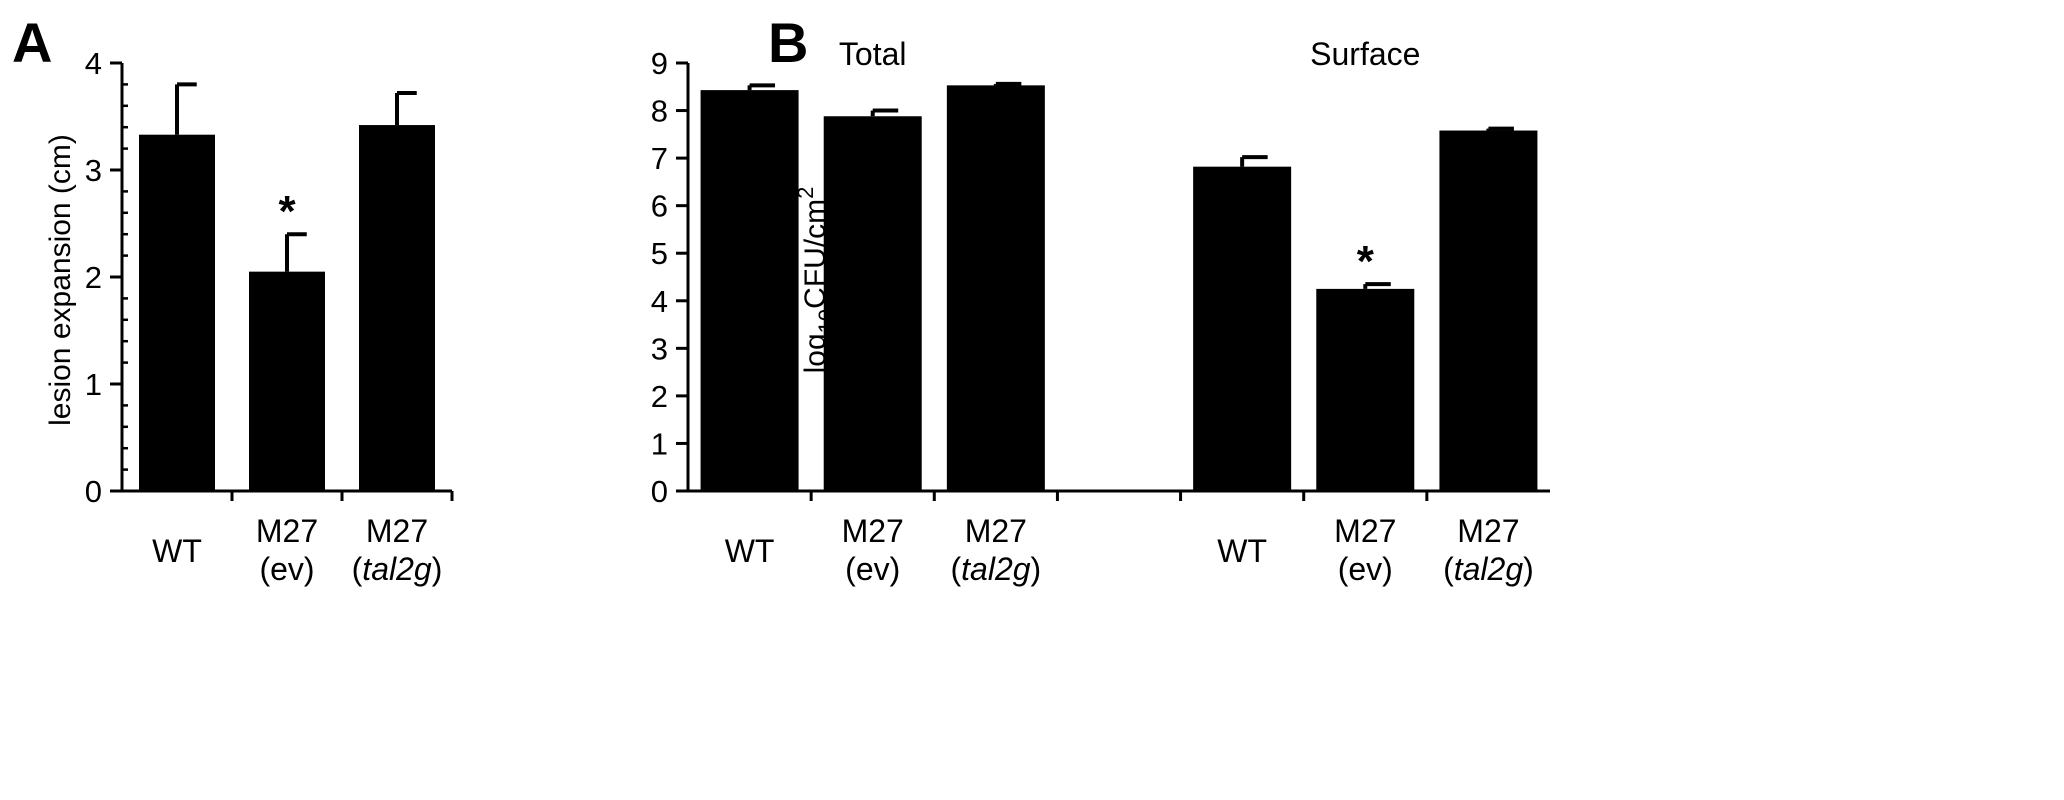 The width and height of the screenshot is (2064, 800). What do you see at coordinates (397, 569) in the screenshot?
I see `panel-a-category-3-line-2: (tal2g)` at bounding box center [397, 569].